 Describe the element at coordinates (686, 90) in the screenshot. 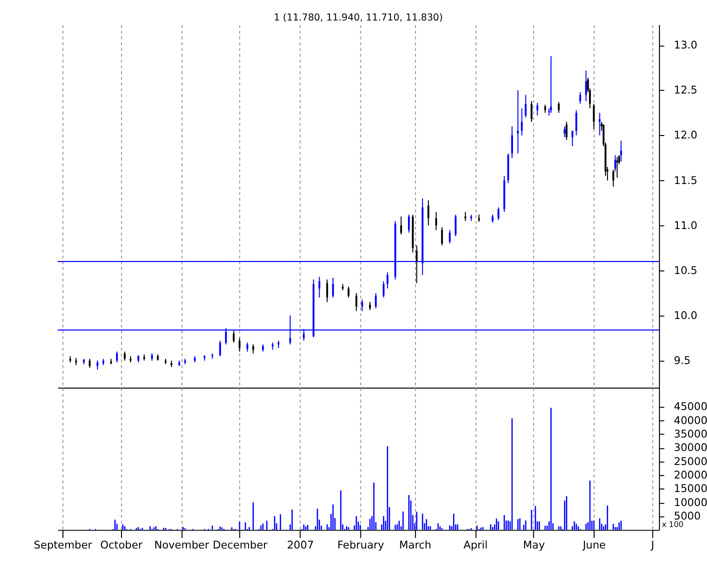

I see `y-tick-label: 12.5` at that location.